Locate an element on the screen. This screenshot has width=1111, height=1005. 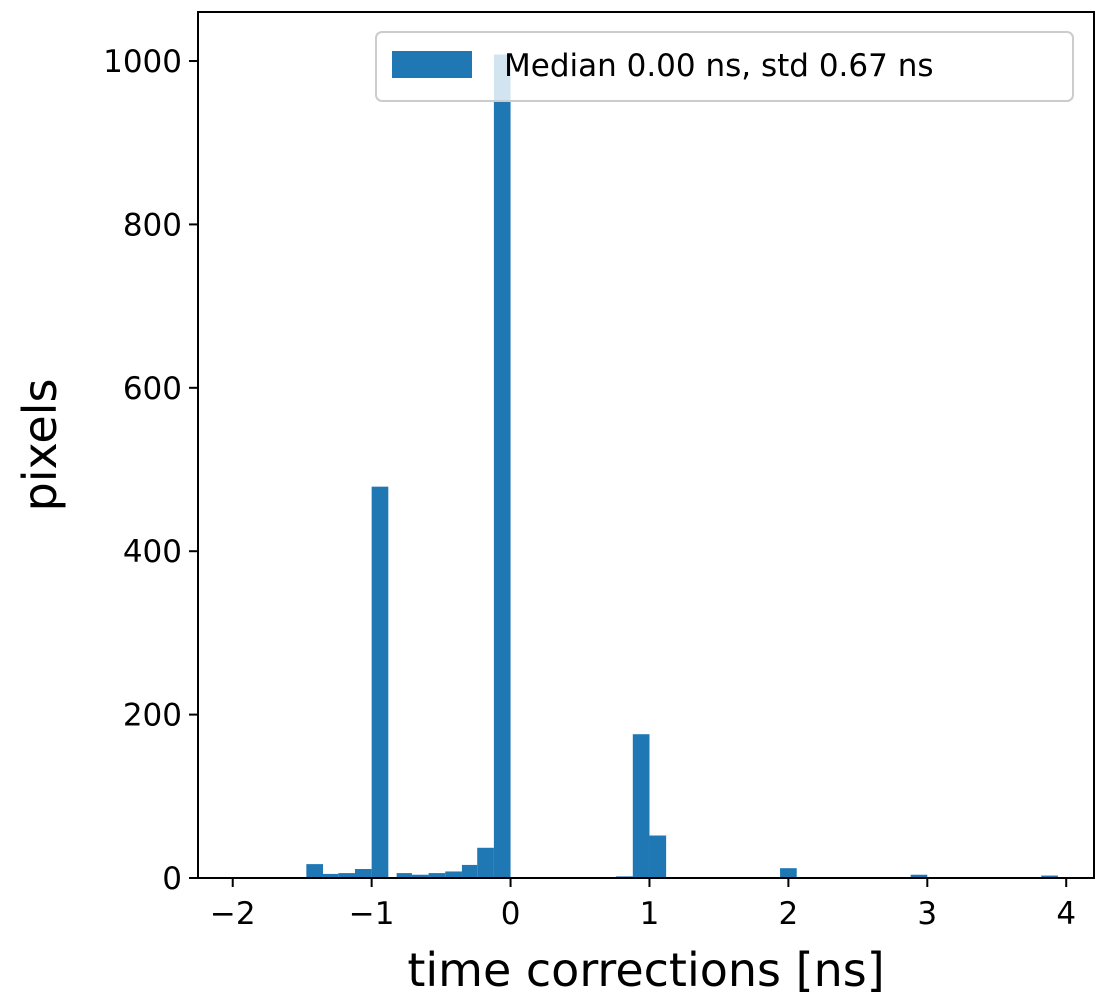
y-tick-label: 1000 is located at coordinates (142, 62).